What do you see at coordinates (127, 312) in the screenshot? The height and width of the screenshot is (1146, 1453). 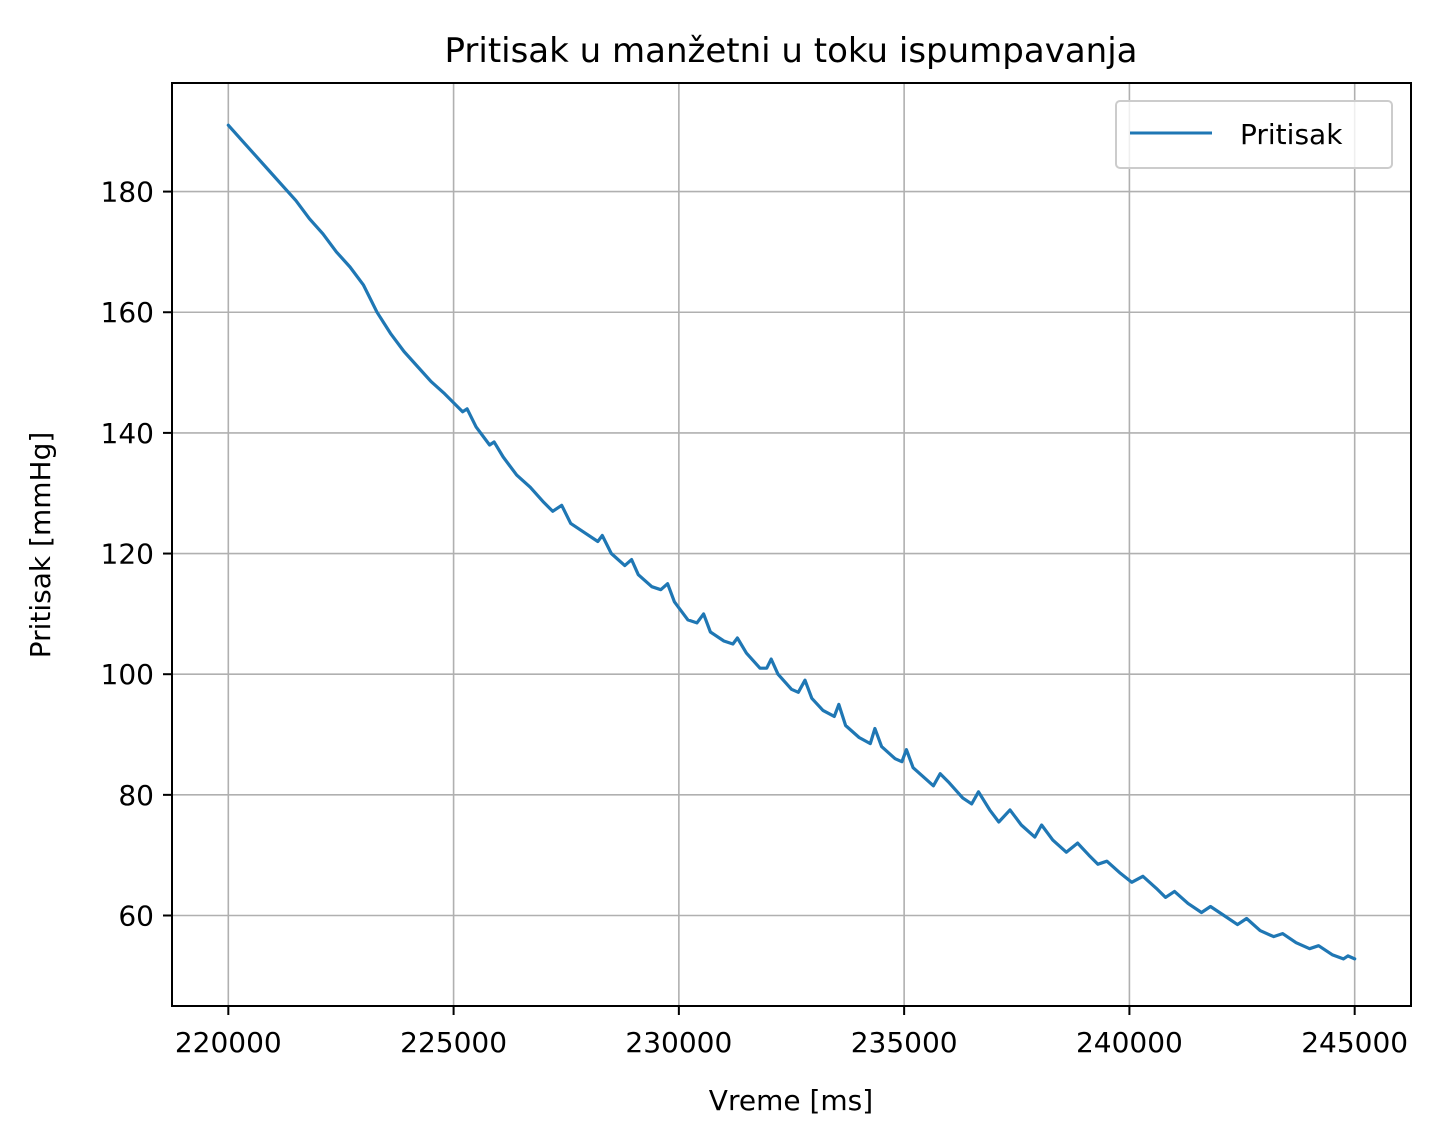 I see `y-tick-label: 160` at bounding box center [127, 312].